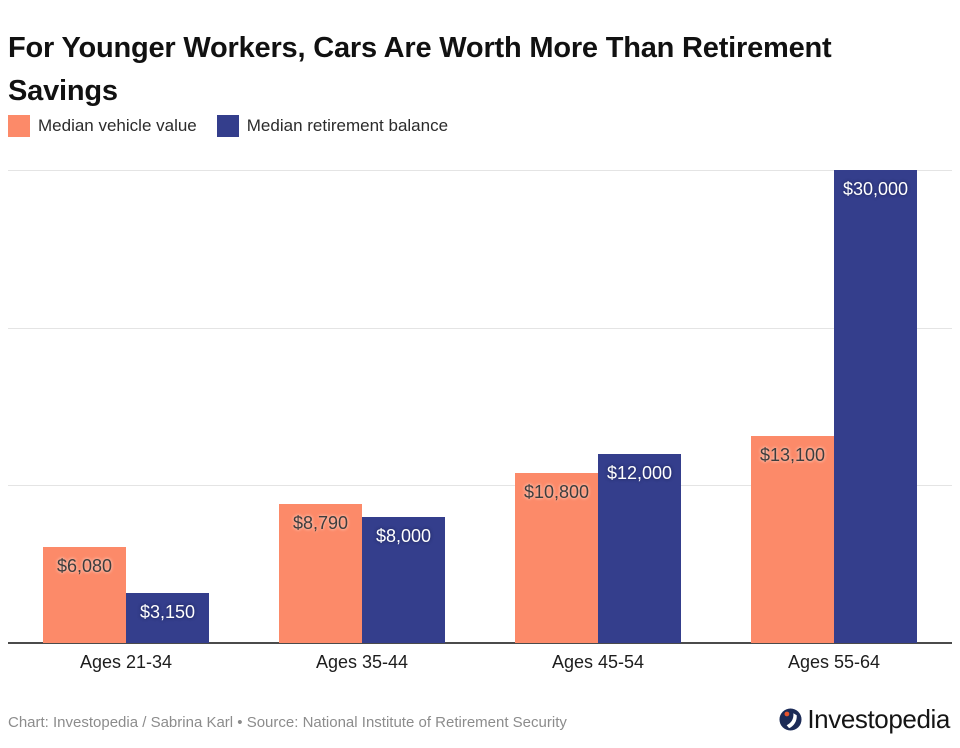  What do you see at coordinates (117, 125) in the screenshot?
I see `legend-label-vehicle: Median vehicle value` at bounding box center [117, 125].